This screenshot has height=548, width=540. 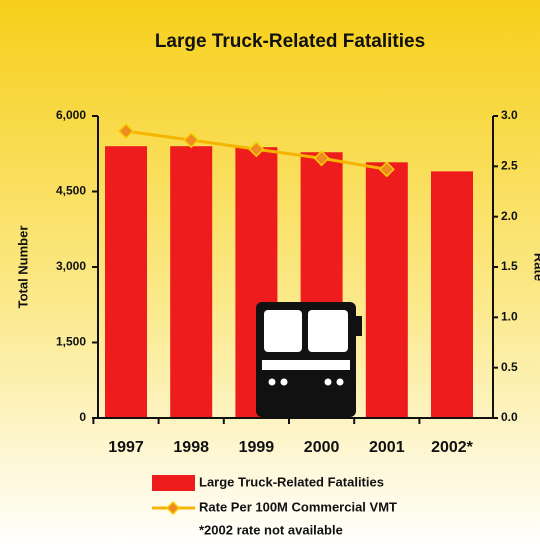 What do you see at coordinates (173, 483) in the screenshot?
I see `legend-swatch` at bounding box center [173, 483].